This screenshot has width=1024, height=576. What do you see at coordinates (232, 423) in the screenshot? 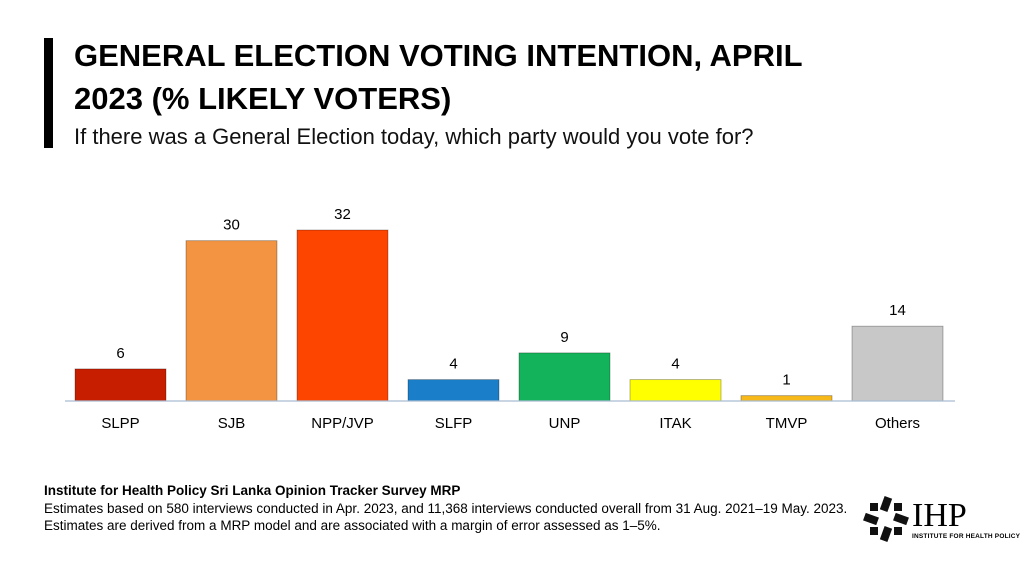
I see `x-tick-label: SJB` at bounding box center [232, 423].